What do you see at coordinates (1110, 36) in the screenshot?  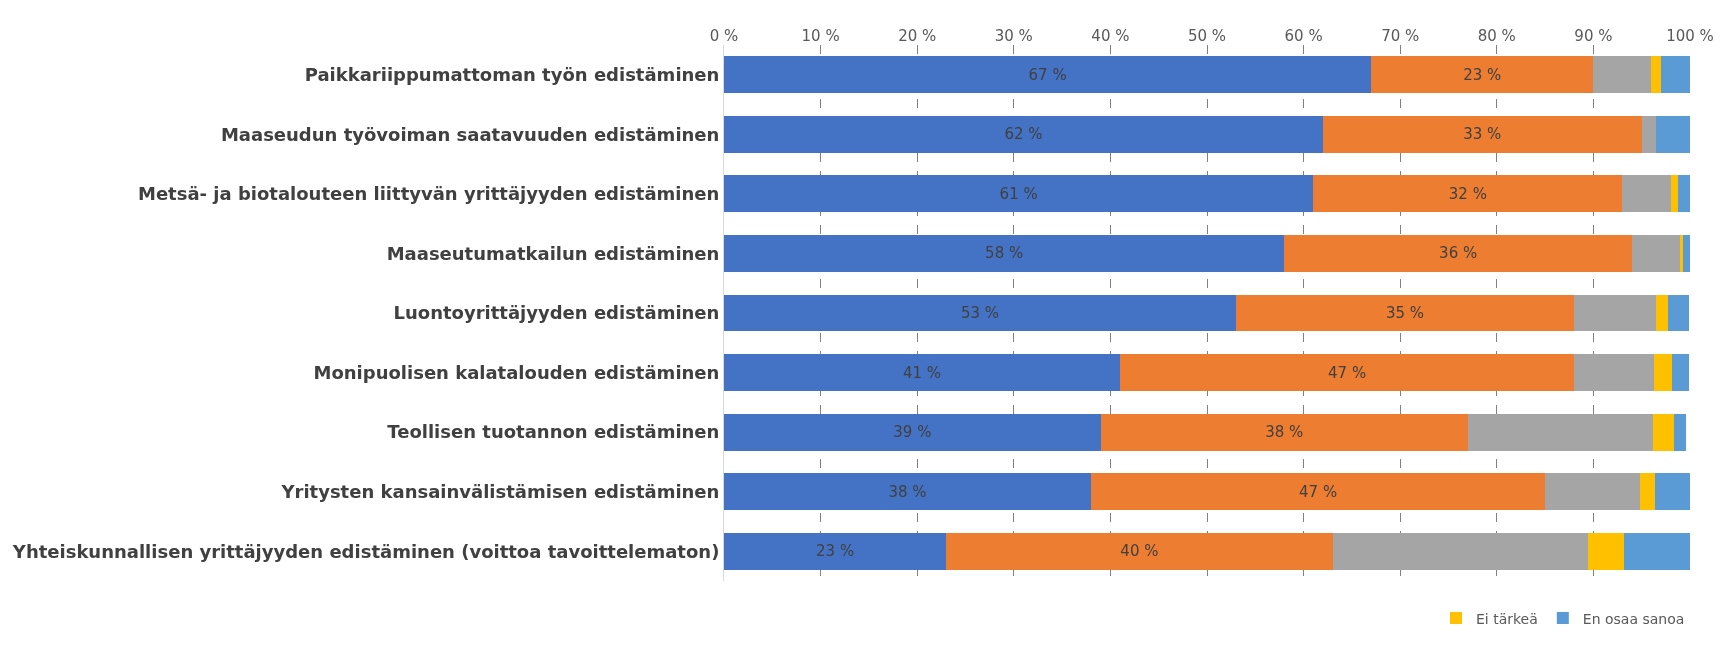 I see `x-tick-label: 40 %` at bounding box center [1110, 36].